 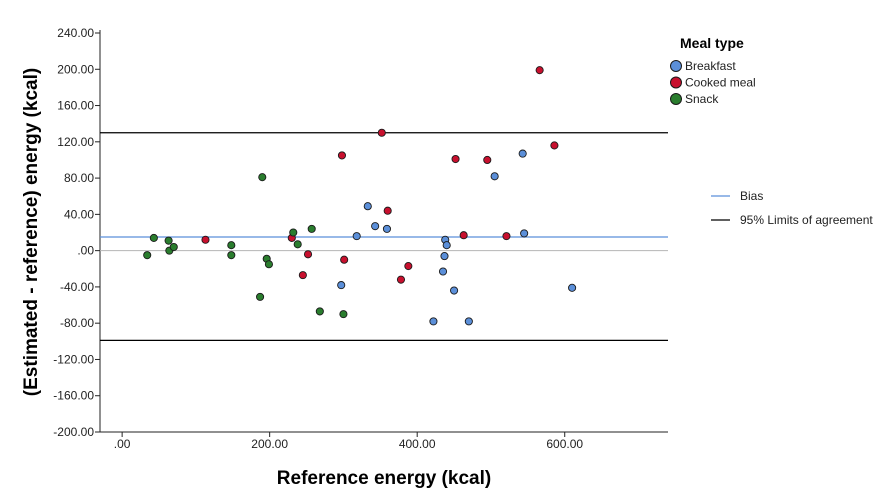 I want to click on legend-label-snack: Snack, so click(x=702, y=99).